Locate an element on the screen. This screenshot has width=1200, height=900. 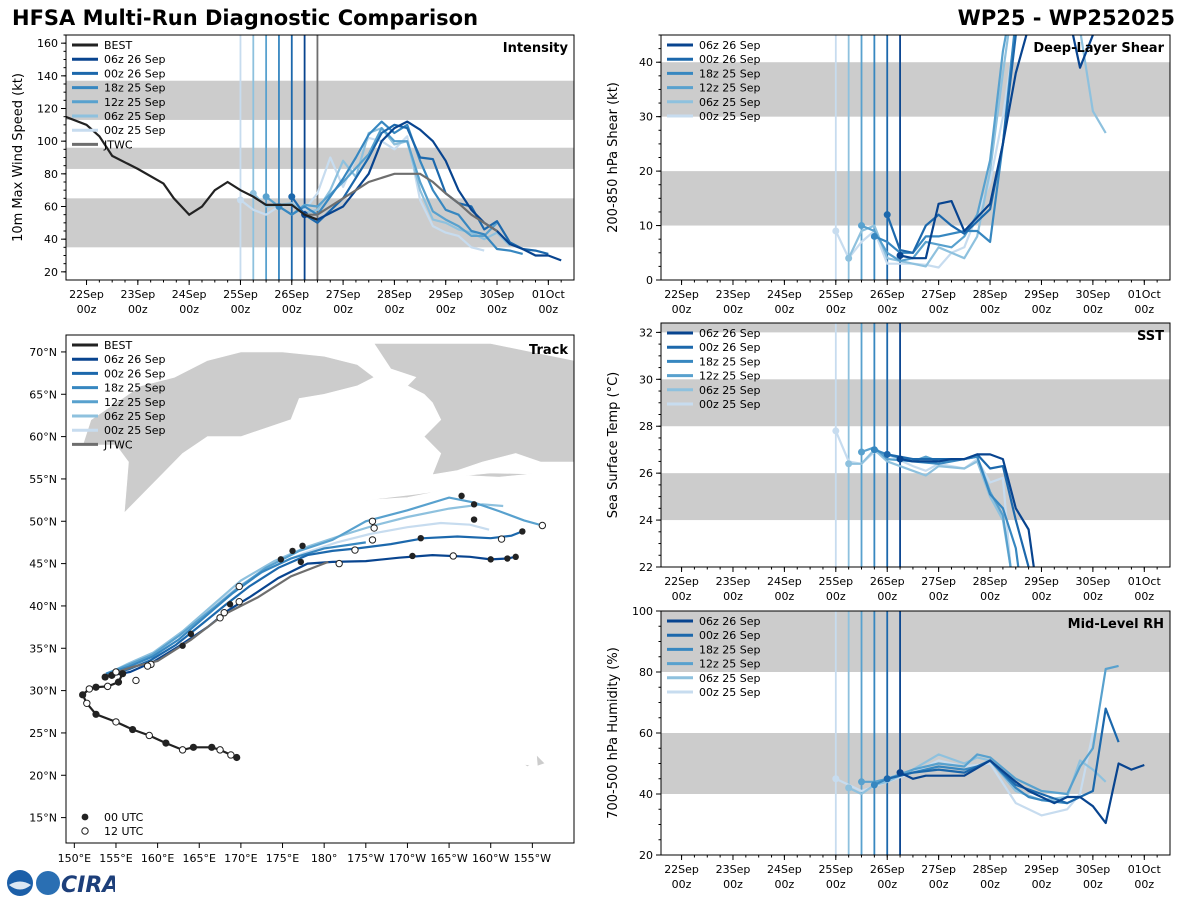
legend-label: 00z 26 Sep is located at coordinates (730, 635).